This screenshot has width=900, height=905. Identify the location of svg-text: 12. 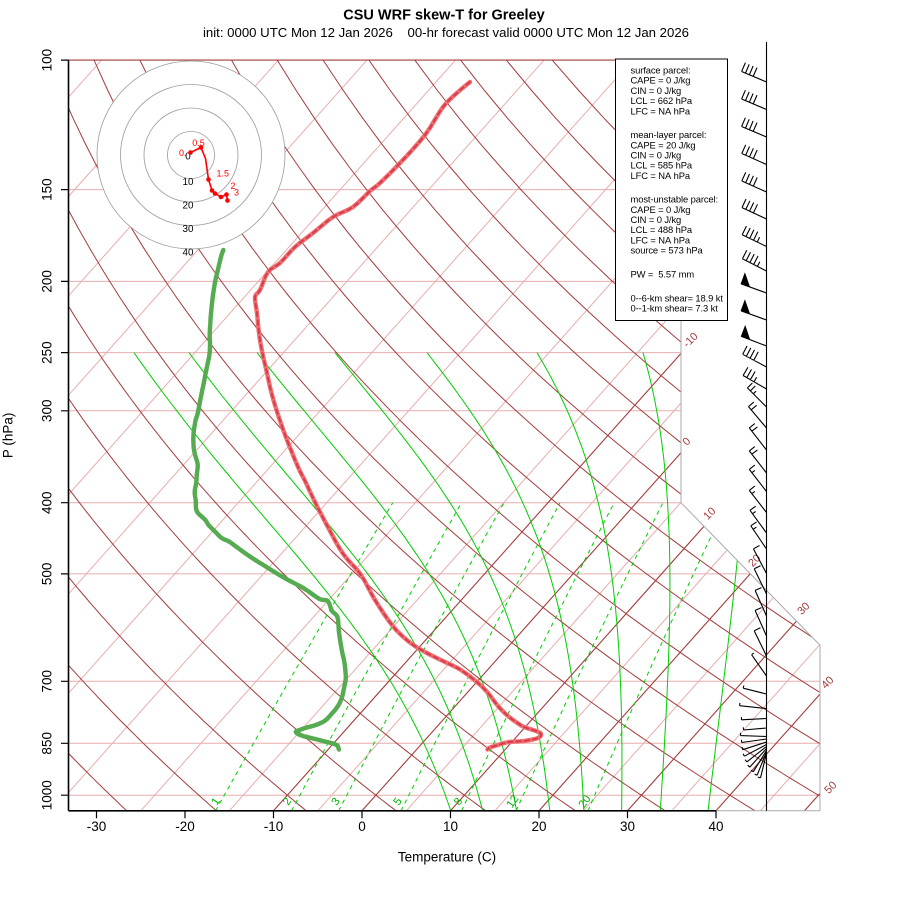
(513, 801).